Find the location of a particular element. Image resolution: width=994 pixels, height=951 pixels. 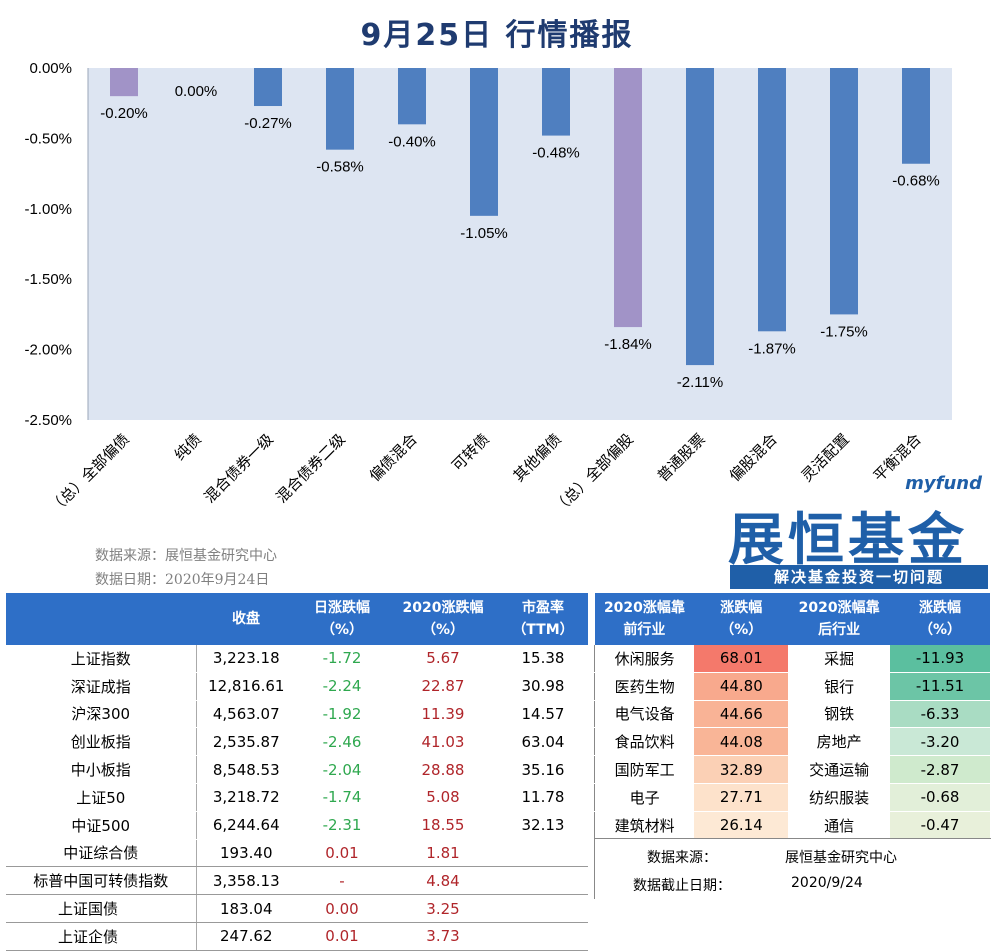

row-day-change: - is located at coordinates (342, 881).